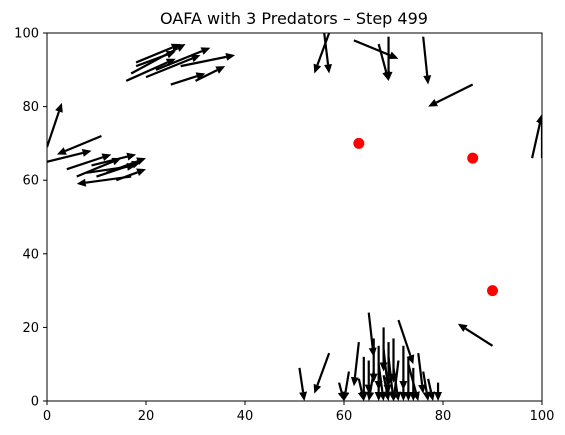  I want to click on y-tick-label: 40, so click(30, 254).